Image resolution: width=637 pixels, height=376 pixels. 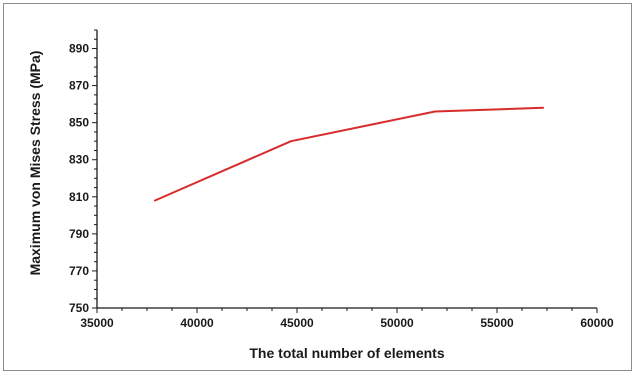 I want to click on x-tick-label: 35000, so click(x=97, y=323).